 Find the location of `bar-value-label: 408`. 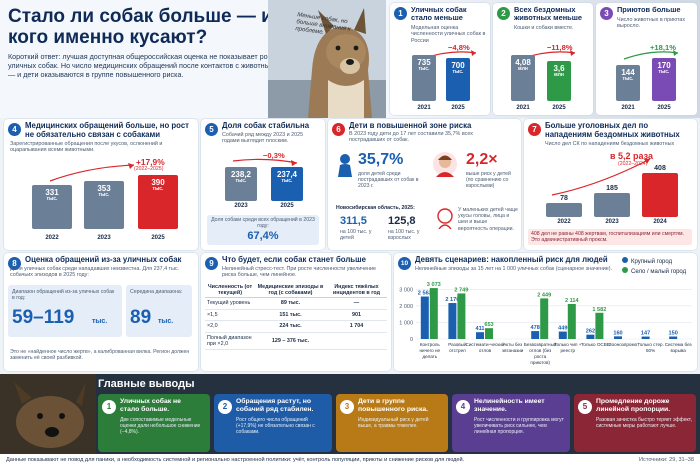

bar-value-label: 408 is located at coordinates (660, 168).